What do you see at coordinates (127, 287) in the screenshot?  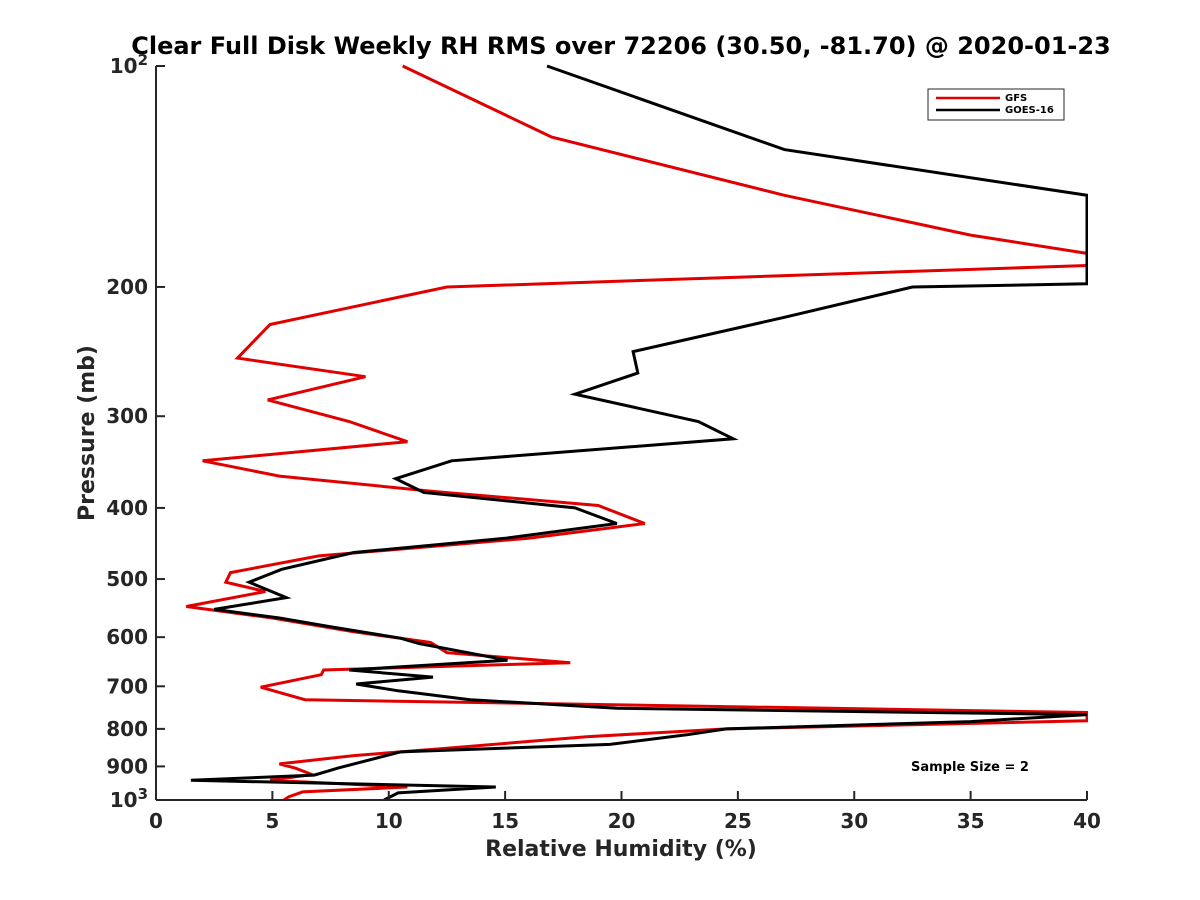 I see `y-tick-label: 200` at bounding box center [127, 287].